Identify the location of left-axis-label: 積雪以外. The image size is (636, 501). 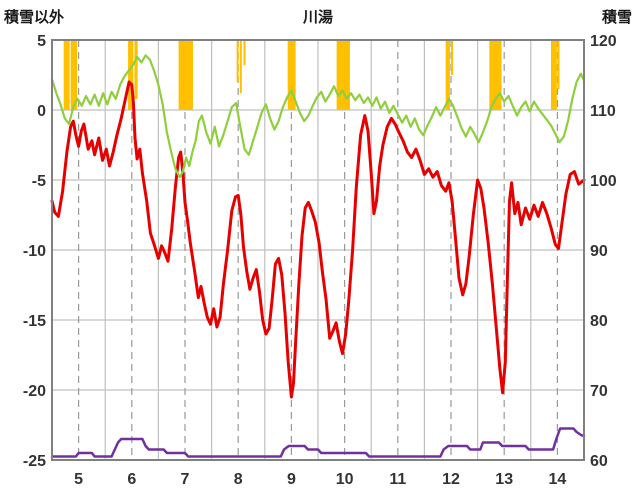
(34, 17).